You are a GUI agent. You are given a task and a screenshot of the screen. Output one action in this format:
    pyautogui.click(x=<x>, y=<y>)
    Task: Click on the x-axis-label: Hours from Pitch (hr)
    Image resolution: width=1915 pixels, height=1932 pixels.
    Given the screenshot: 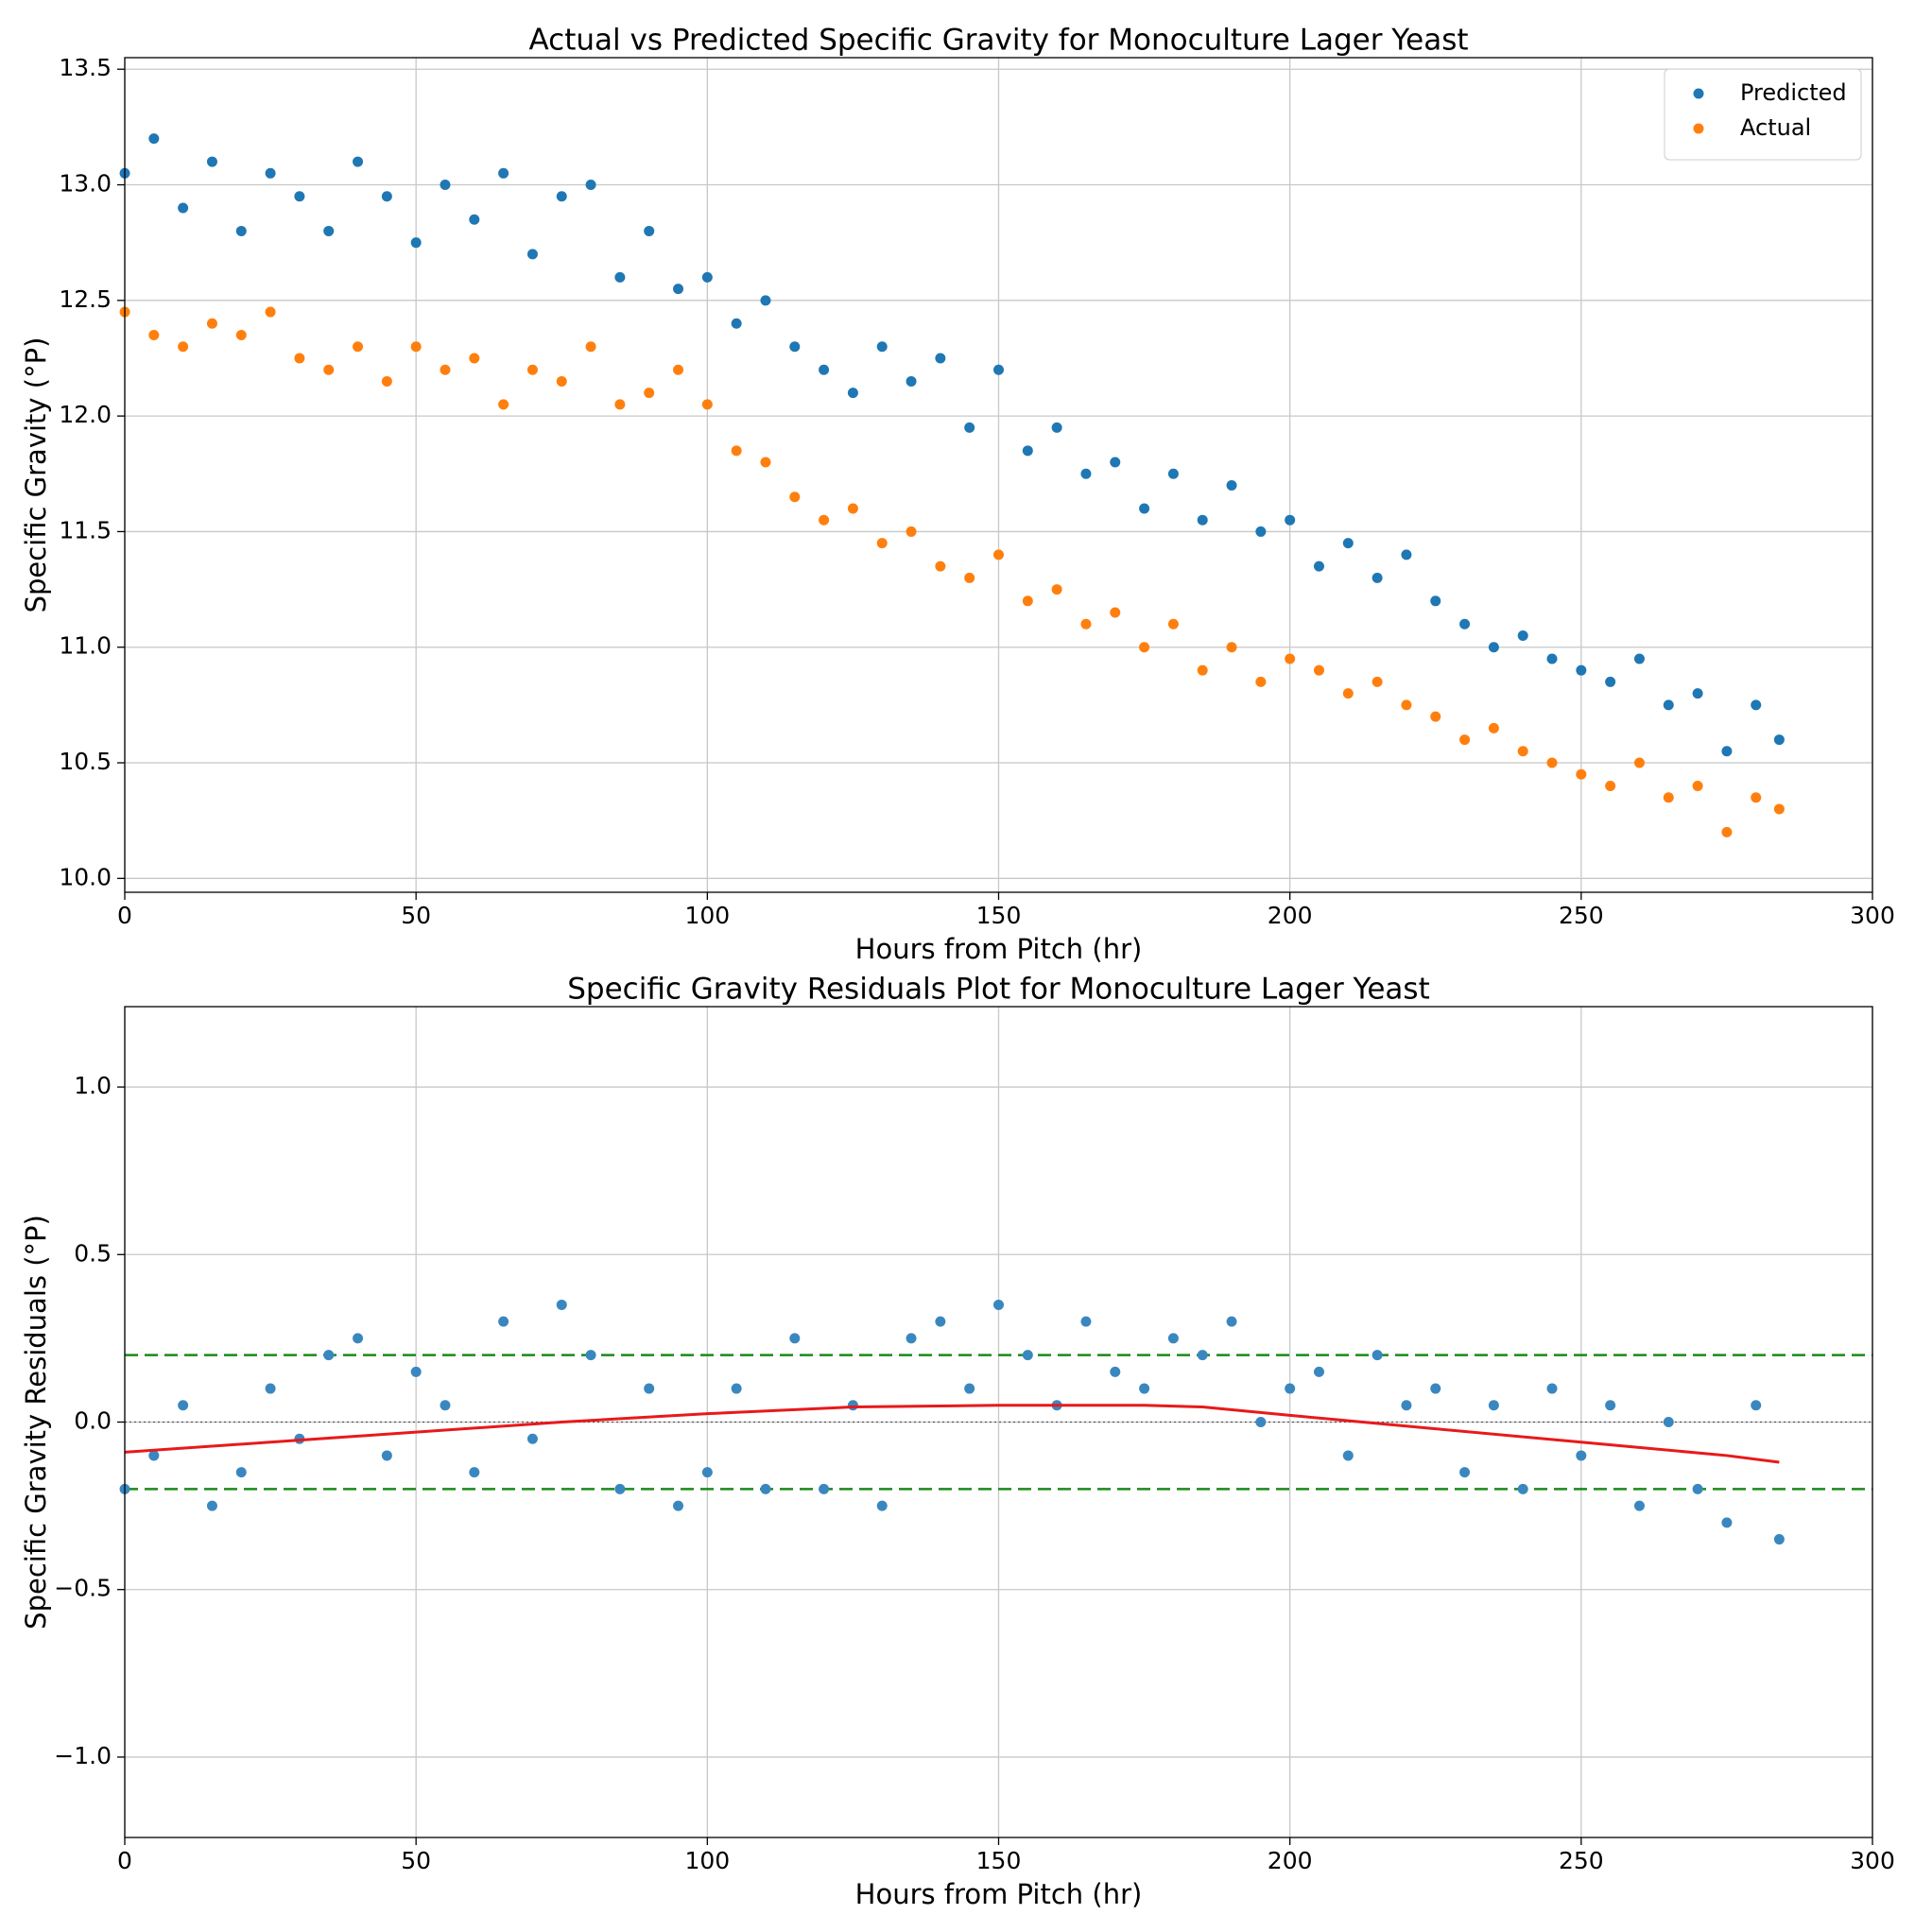 What is the action you would take?
    pyautogui.click(x=999, y=1894)
    